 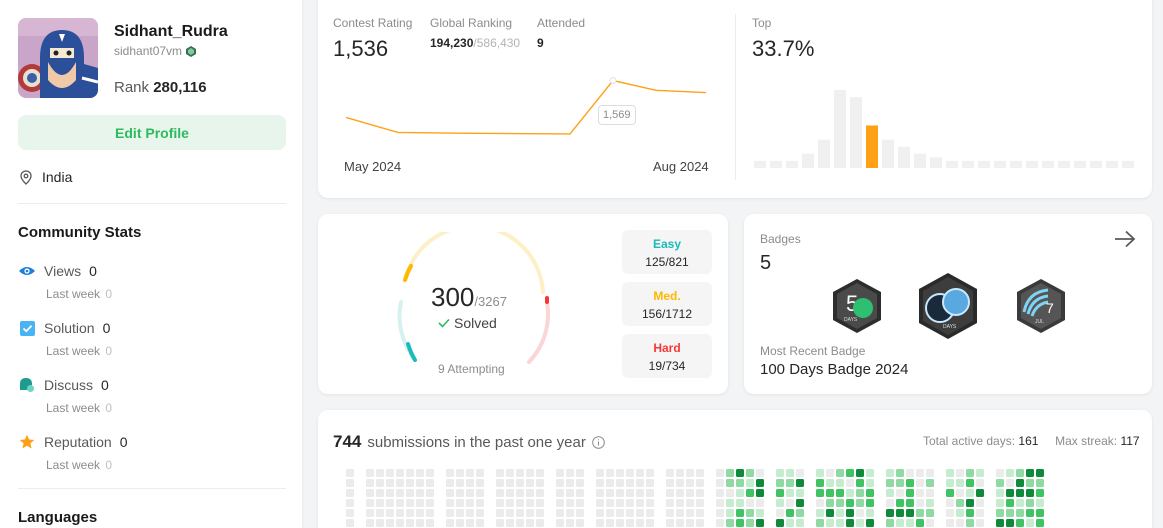 What do you see at coordinates (58, 58) in the screenshot?
I see `avatar` at bounding box center [58, 58].